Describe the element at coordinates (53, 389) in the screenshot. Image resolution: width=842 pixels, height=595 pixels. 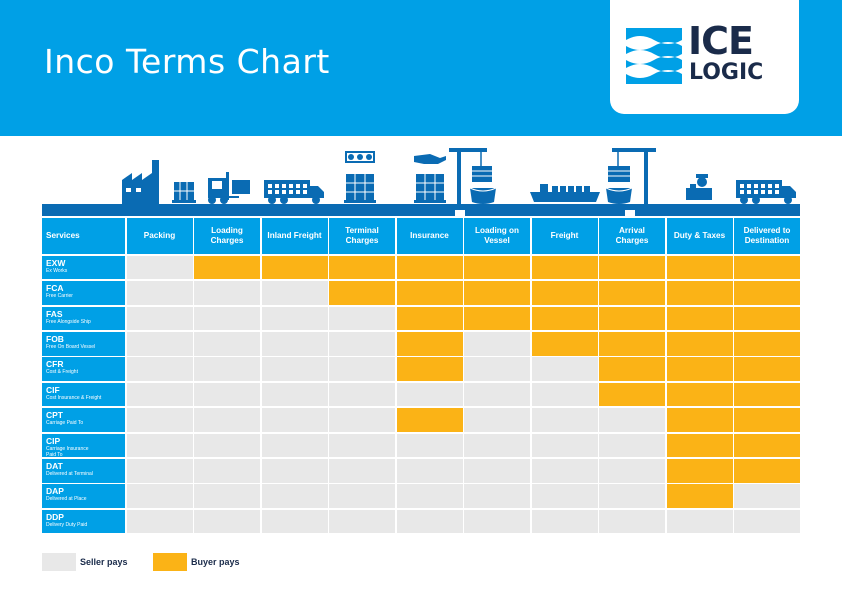
I see `term-code: CIF` at that location.